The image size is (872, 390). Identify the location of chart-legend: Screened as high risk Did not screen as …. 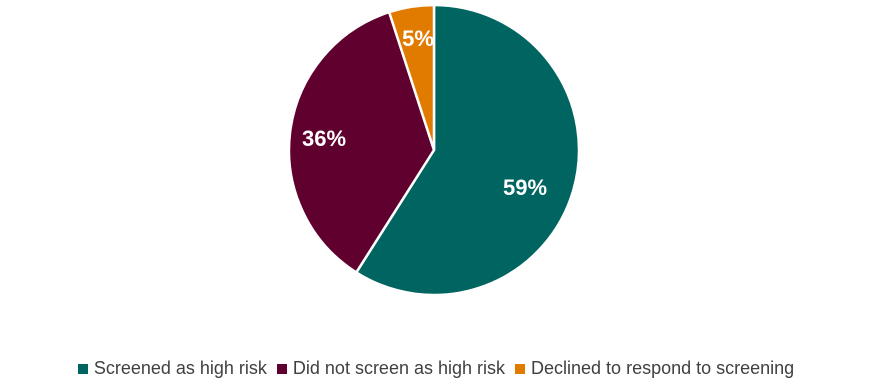
(436, 368).